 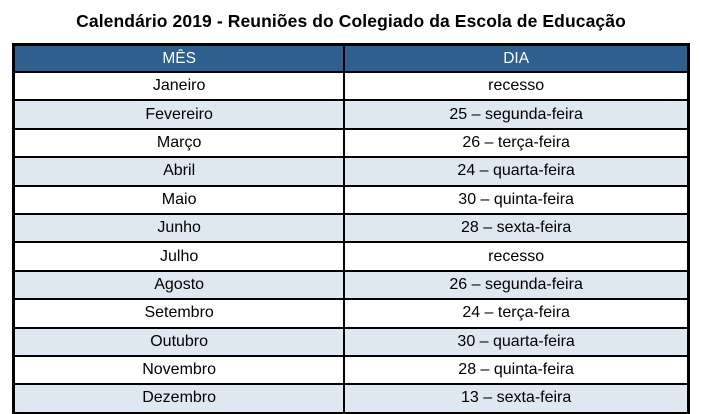 I want to click on table-row: Maio 30 – quinta-feira, so click(x=351, y=199).